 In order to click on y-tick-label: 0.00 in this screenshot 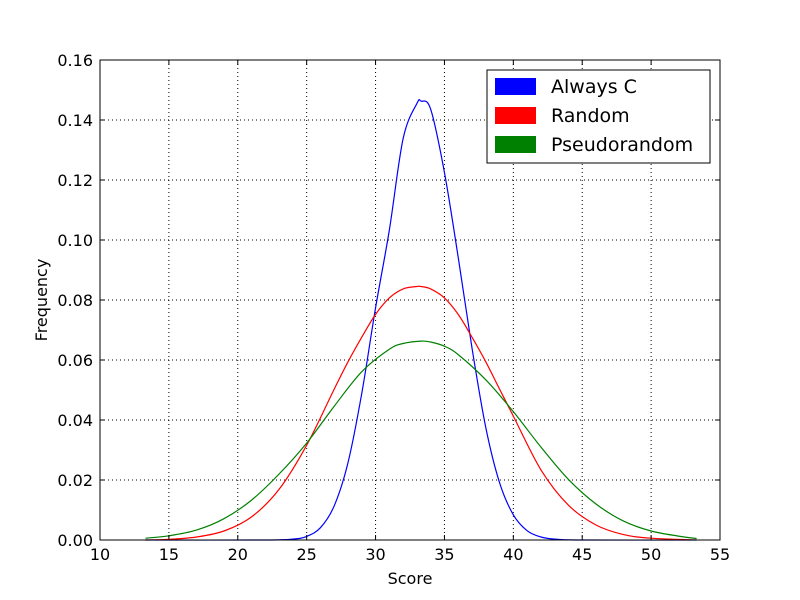, I will do `click(75, 540)`.